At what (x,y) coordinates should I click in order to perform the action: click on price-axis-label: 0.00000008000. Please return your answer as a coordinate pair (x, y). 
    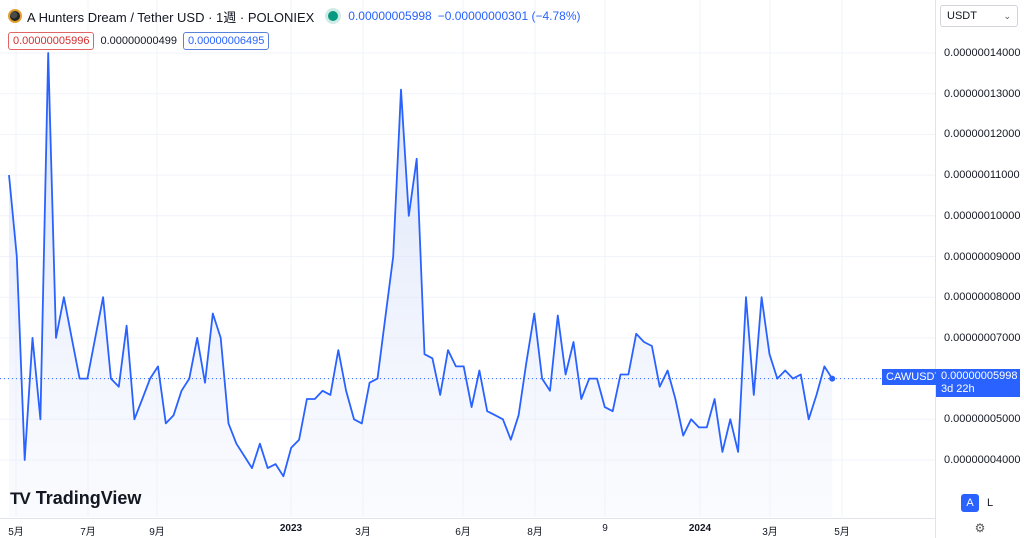
    Looking at the image, I should click on (982, 297).